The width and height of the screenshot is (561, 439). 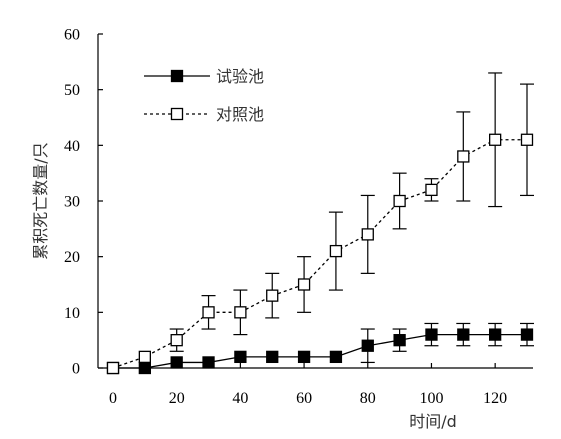 What do you see at coordinates (40, 200) in the screenshot?
I see `y-axis-label: 累积死亡数量/只` at bounding box center [40, 200].